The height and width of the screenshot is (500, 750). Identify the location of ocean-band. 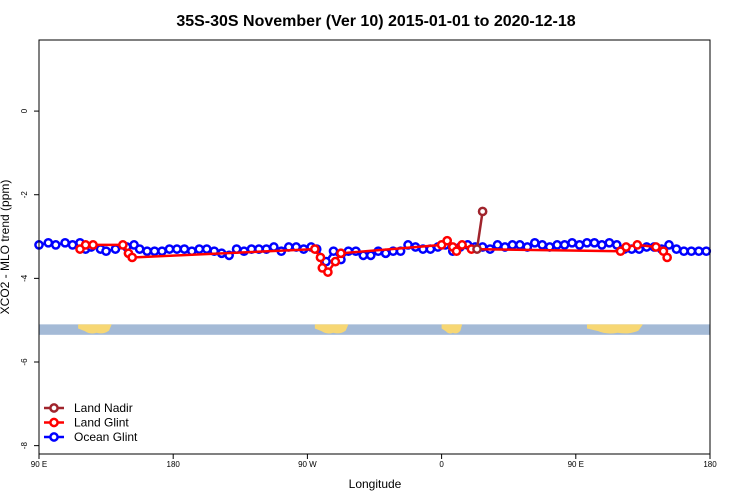
(374, 329).